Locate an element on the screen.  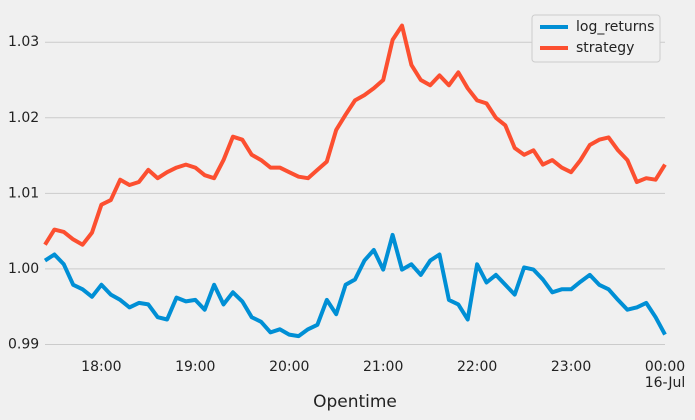
x-tick-label: 22:00 is located at coordinates (477, 367).